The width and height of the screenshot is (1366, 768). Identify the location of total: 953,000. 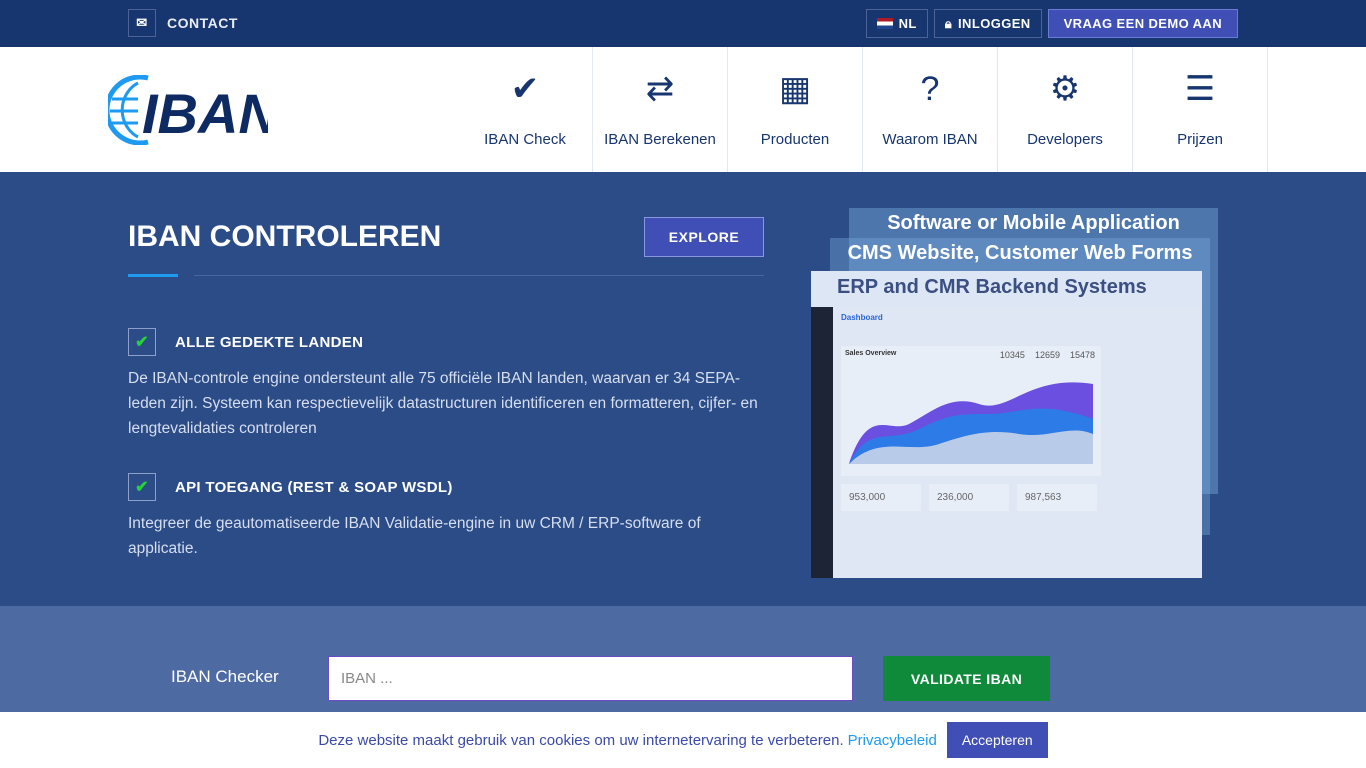
(881, 497).